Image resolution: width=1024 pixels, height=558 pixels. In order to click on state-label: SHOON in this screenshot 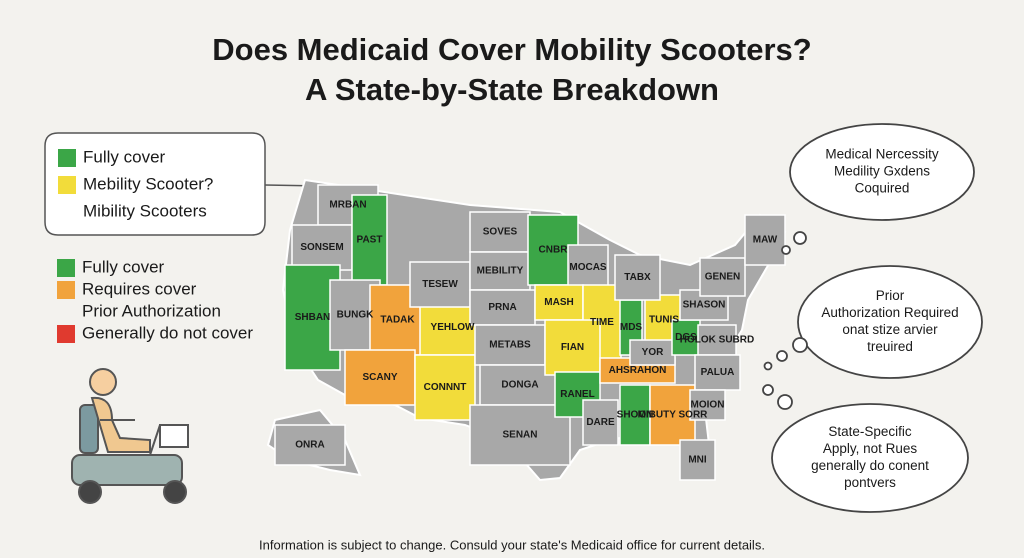, I will do `click(635, 415)`.